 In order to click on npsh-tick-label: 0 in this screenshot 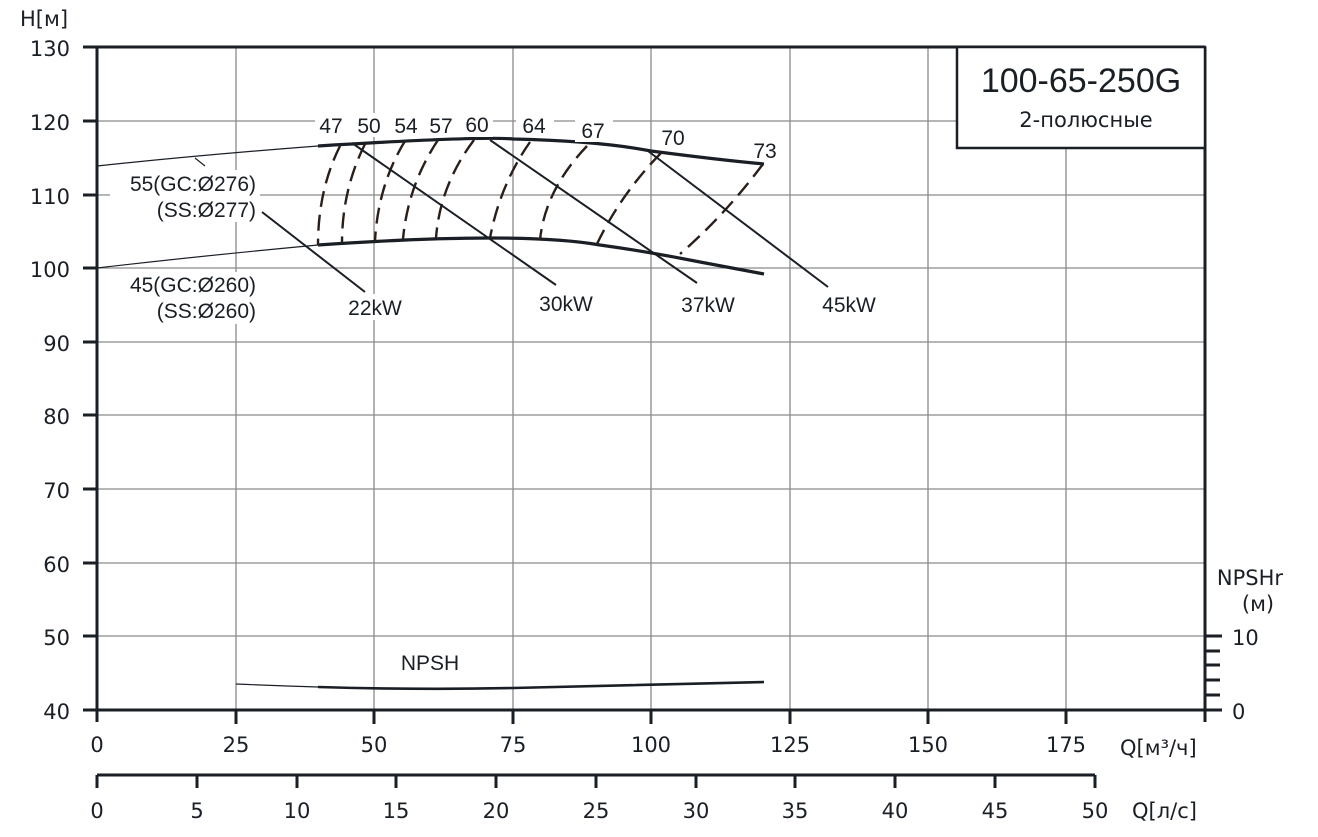, I will do `click(1238, 712)`.